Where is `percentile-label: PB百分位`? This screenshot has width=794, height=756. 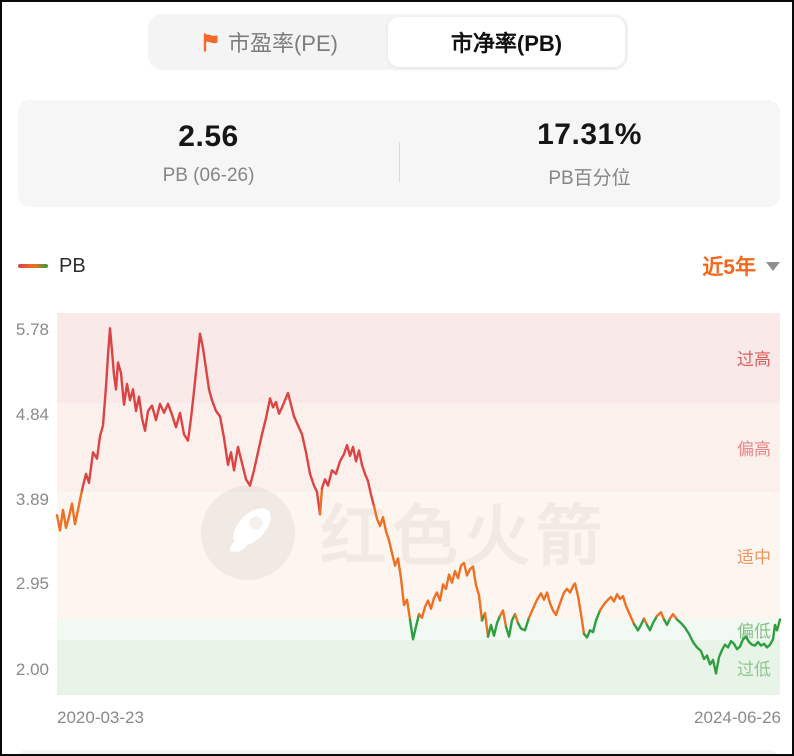
percentile-label: PB百分位 is located at coordinates (589, 178).